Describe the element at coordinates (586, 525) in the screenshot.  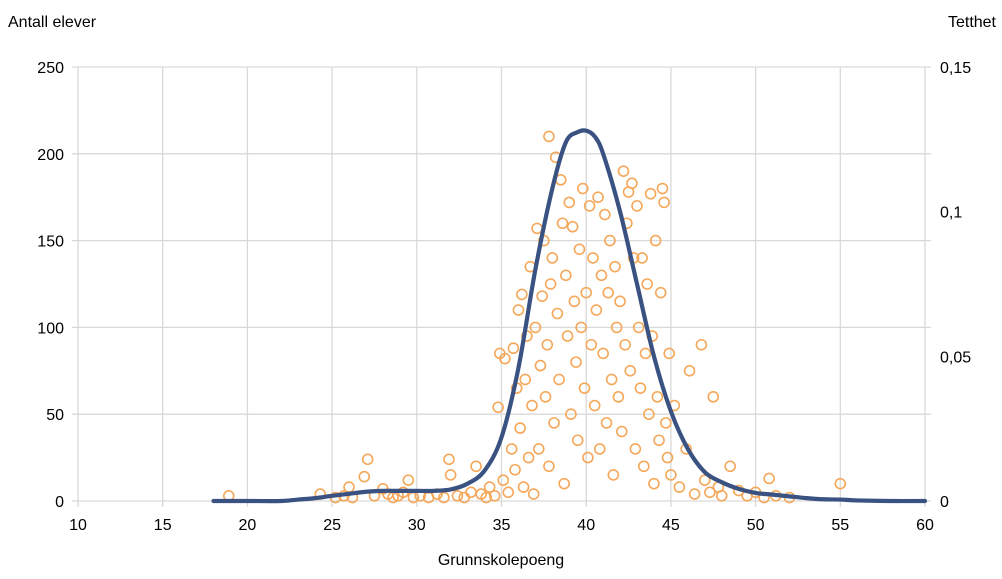
I see `x-tick-label: 40` at that location.